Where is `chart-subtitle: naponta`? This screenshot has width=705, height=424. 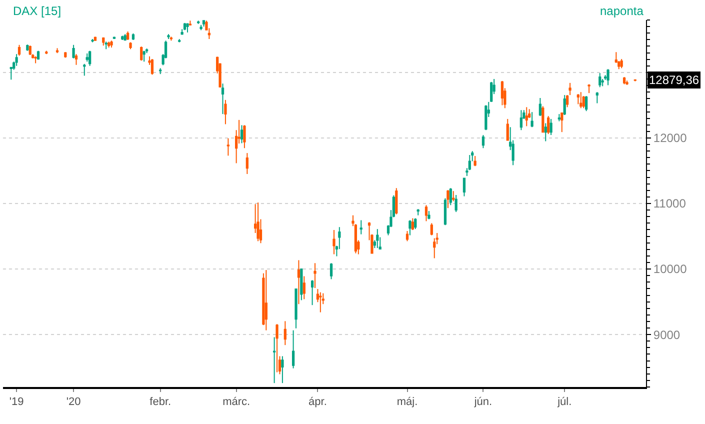
chart-subtitle: naponta is located at coordinates (622, 11).